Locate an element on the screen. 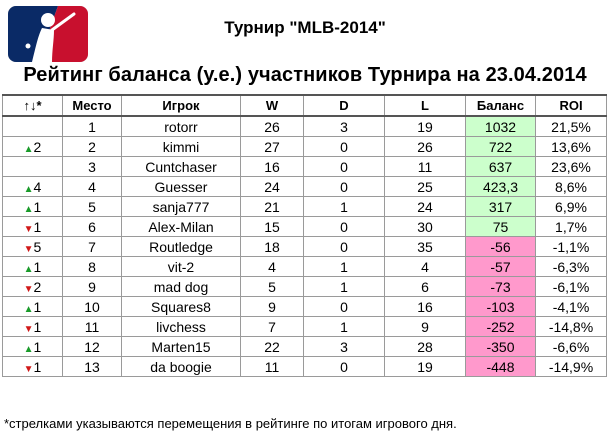 The height and width of the screenshot is (440, 610). rank-change-cell: ▼5 is located at coordinates (32, 246).